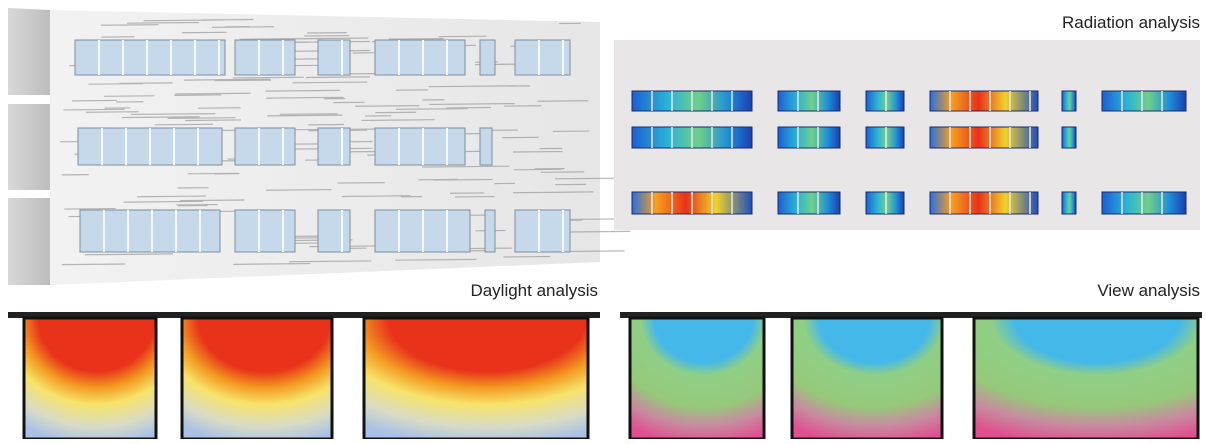  I want to click on panel-title: View analysis, so click(1148, 290).